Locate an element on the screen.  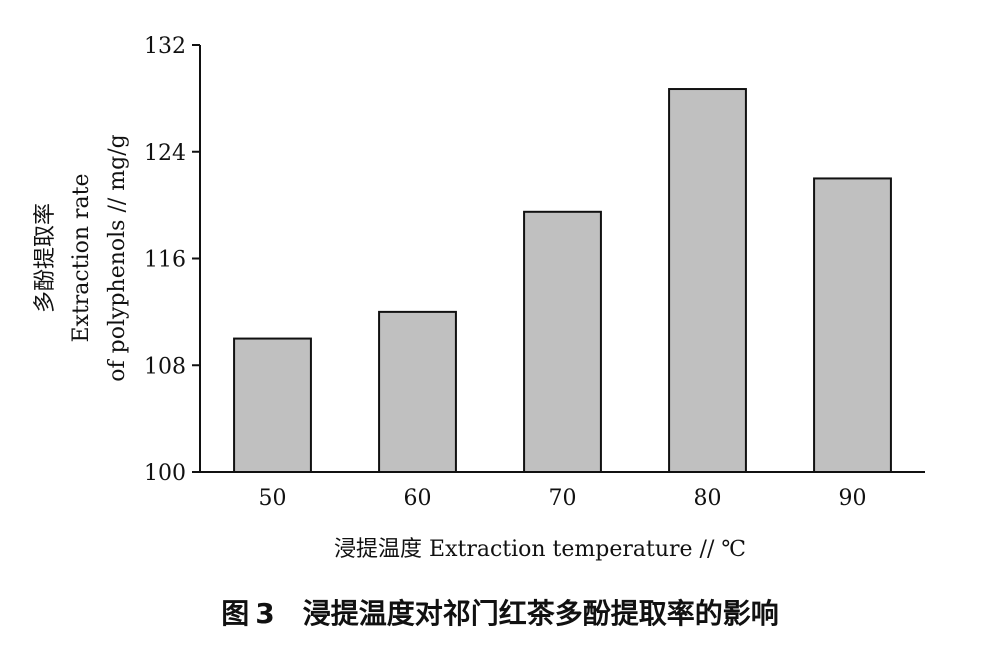
x-axis-title: 浸提温度 Extraction temperature // ℃ is located at coordinates (540, 549).